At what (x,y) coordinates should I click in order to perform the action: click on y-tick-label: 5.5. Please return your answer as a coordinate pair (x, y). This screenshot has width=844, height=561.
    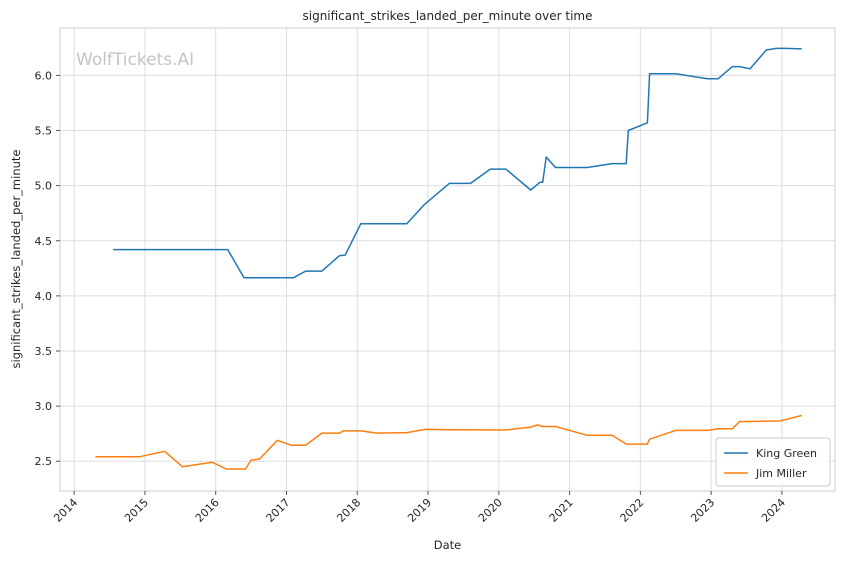
    Looking at the image, I should click on (44, 131).